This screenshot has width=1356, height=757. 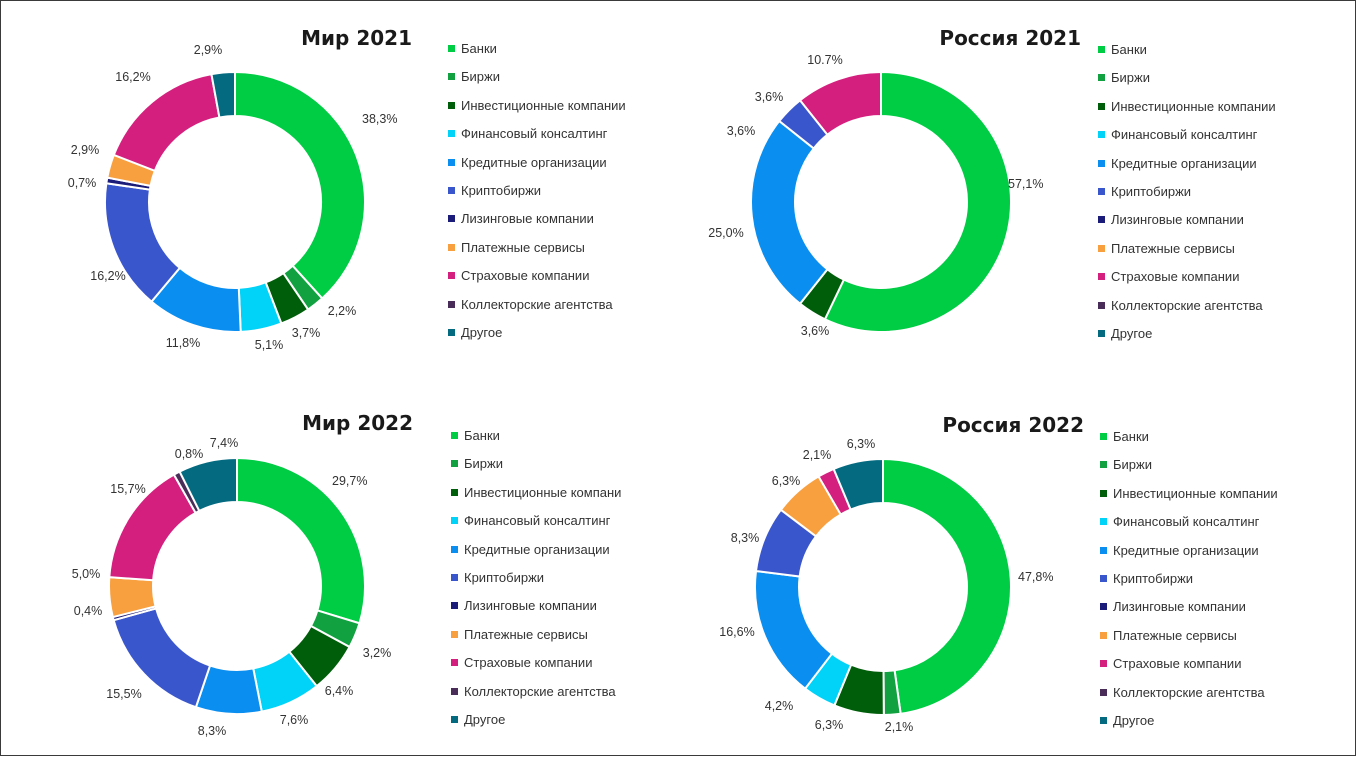 What do you see at coordinates (894, 182) in the screenshot?
I see `donut-chart-svg: 57,1% 3,6% 25,0% 3,6% 10.7% 3,6% Россия 2021` at bounding box center [894, 182].